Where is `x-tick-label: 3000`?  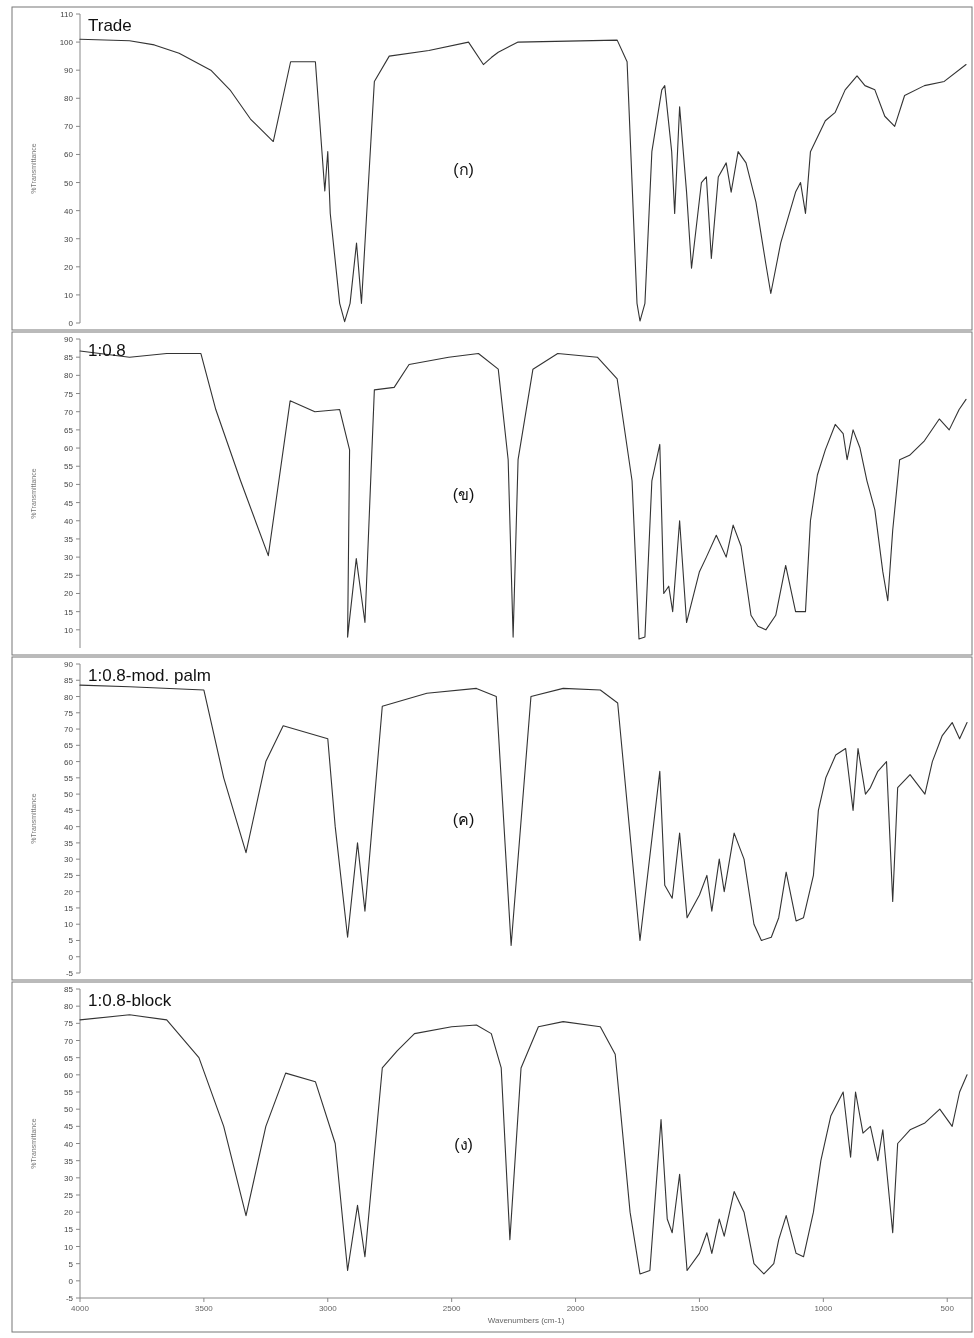 x-tick-label: 3000 is located at coordinates (328, 1308).